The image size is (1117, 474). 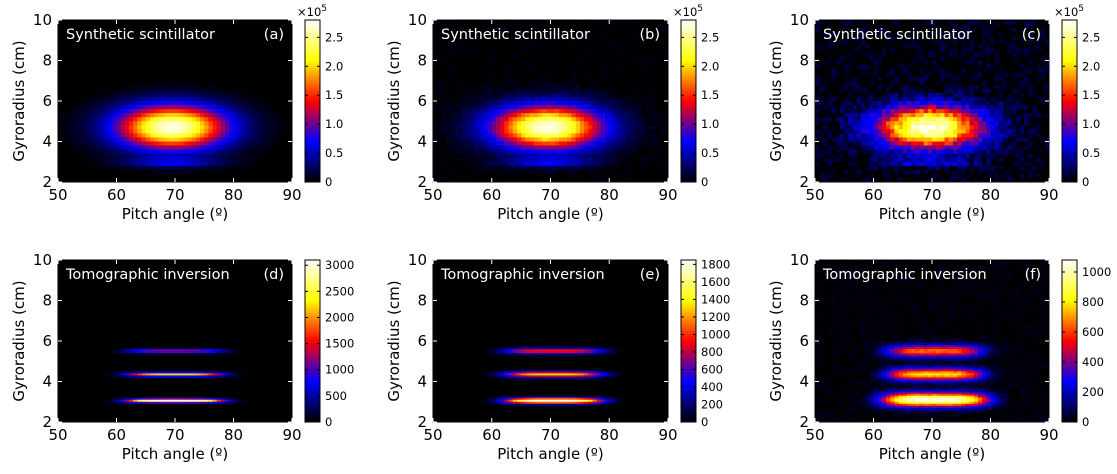 I want to click on colorbar-tick-label: 500, so click(x=336, y=396).